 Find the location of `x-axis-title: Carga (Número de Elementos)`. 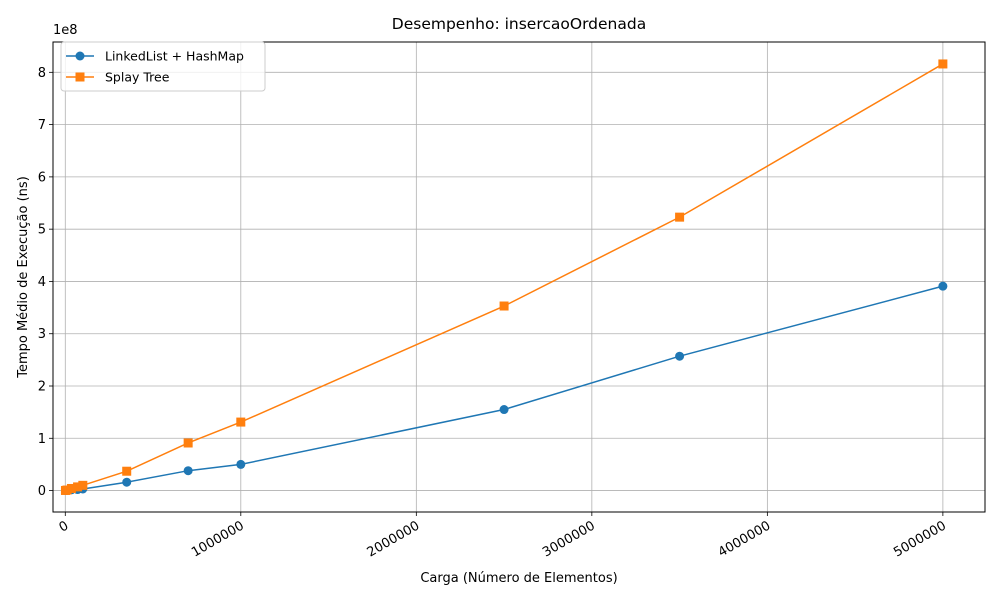

x-axis-title: Carga (Número de Elementos) is located at coordinates (518, 578).